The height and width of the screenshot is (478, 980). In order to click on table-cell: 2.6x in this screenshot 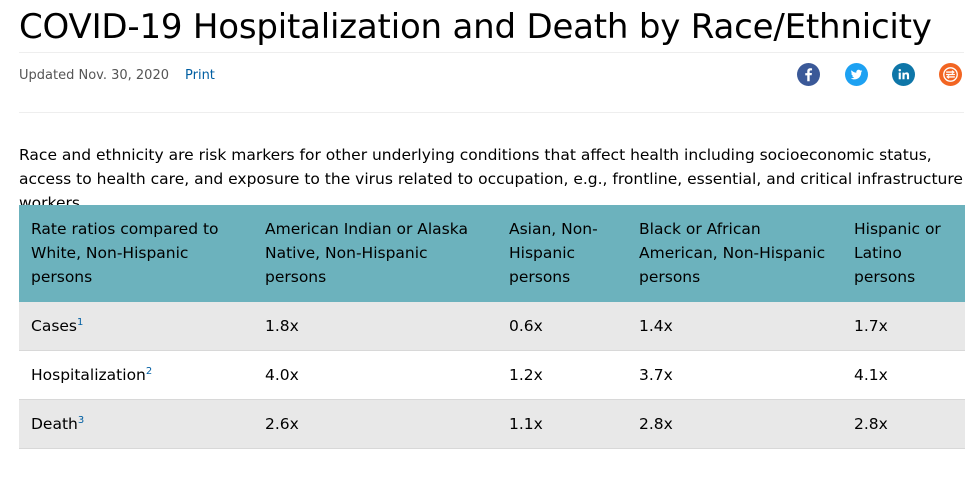, I will do `click(282, 424)`.